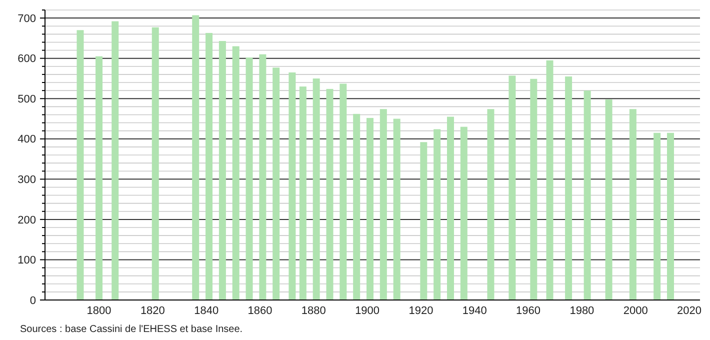  What do you see at coordinates (131, 329) in the screenshot?
I see `source-note: Sources : base Cassini de l'EHESS et base Insee.` at bounding box center [131, 329].